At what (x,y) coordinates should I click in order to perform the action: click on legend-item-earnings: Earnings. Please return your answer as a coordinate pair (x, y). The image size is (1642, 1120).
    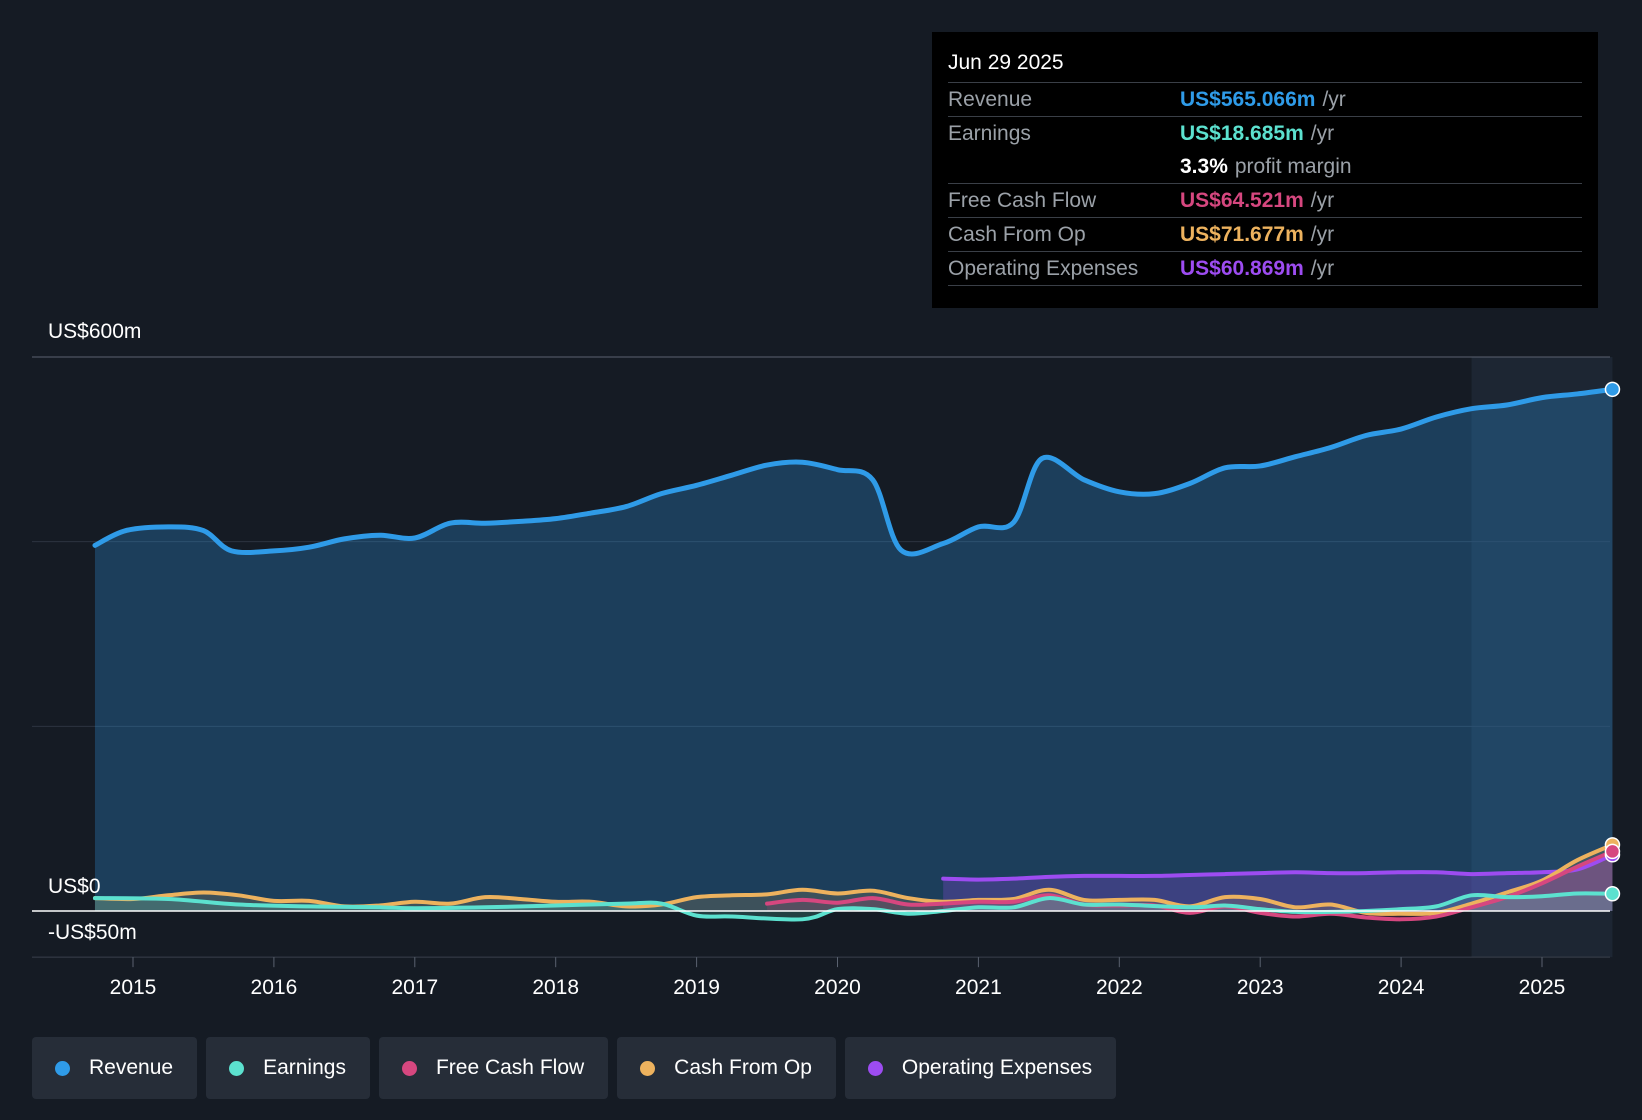
    Looking at the image, I should click on (288, 1068).